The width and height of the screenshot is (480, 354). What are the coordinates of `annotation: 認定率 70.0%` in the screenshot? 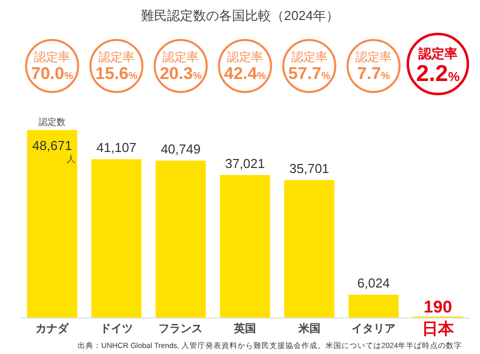 It's located at (52, 66).